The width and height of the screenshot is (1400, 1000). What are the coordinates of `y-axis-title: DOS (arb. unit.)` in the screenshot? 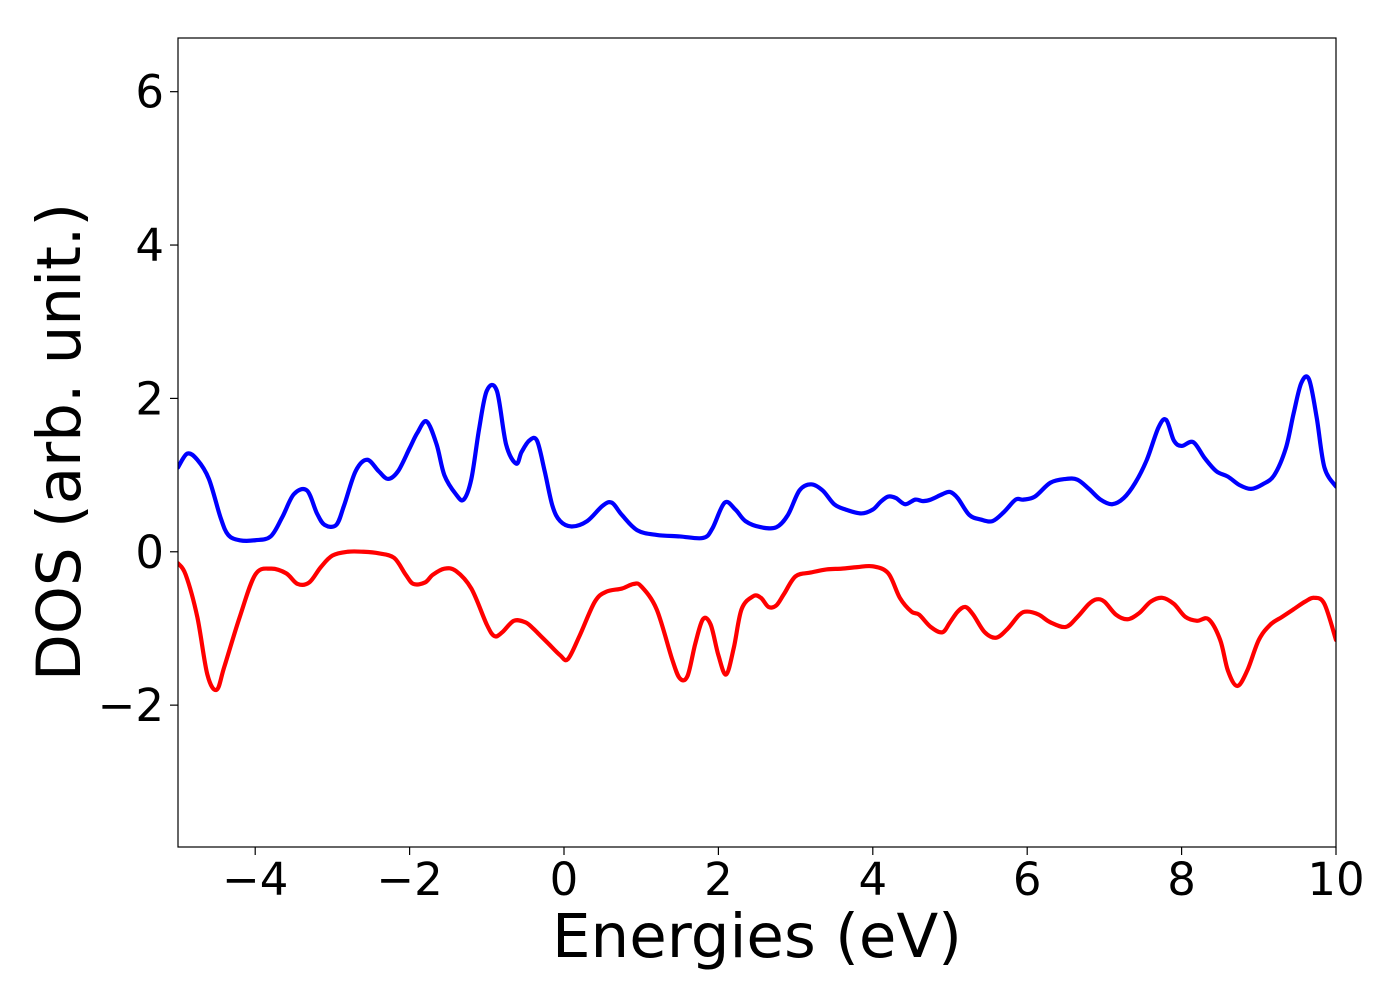 It's located at (59, 442).